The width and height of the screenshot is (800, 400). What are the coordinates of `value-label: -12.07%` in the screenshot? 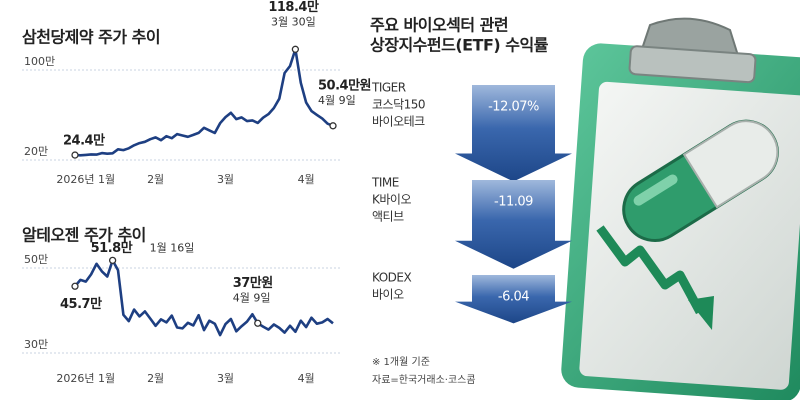 It's located at (513, 107).